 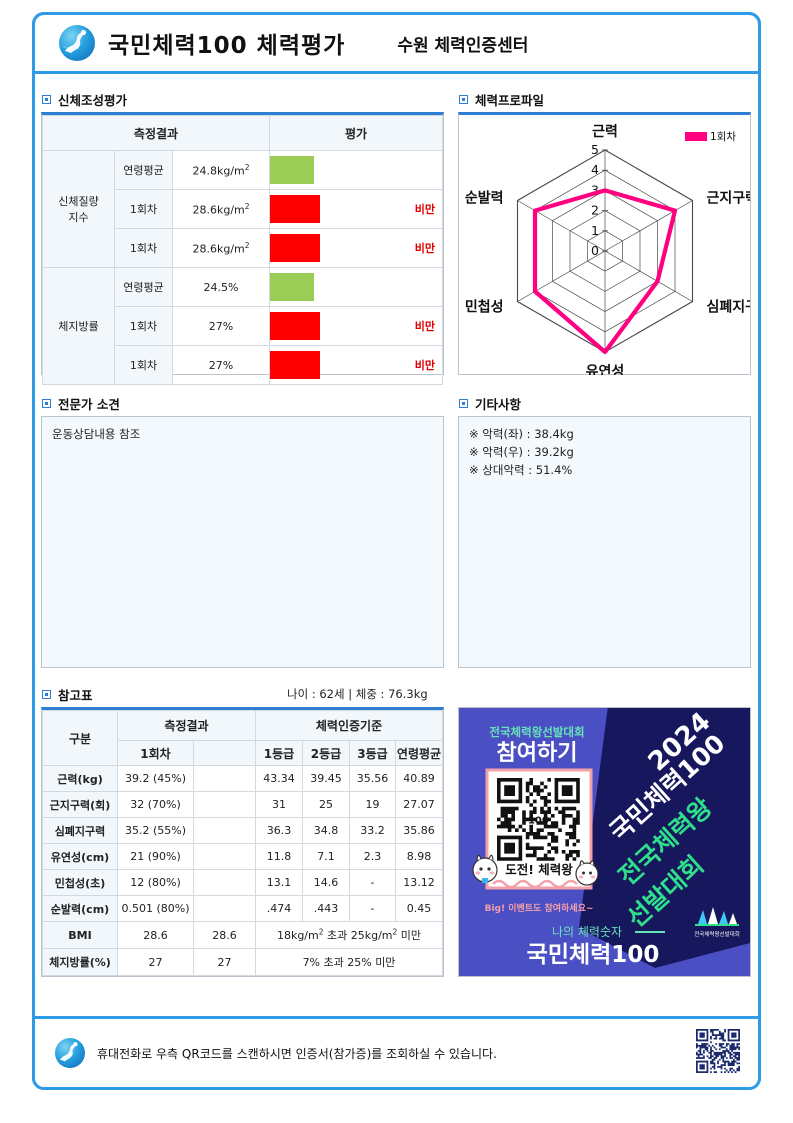 I want to click on radar-axis-label: 민첩성, so click(x=484, y=307).